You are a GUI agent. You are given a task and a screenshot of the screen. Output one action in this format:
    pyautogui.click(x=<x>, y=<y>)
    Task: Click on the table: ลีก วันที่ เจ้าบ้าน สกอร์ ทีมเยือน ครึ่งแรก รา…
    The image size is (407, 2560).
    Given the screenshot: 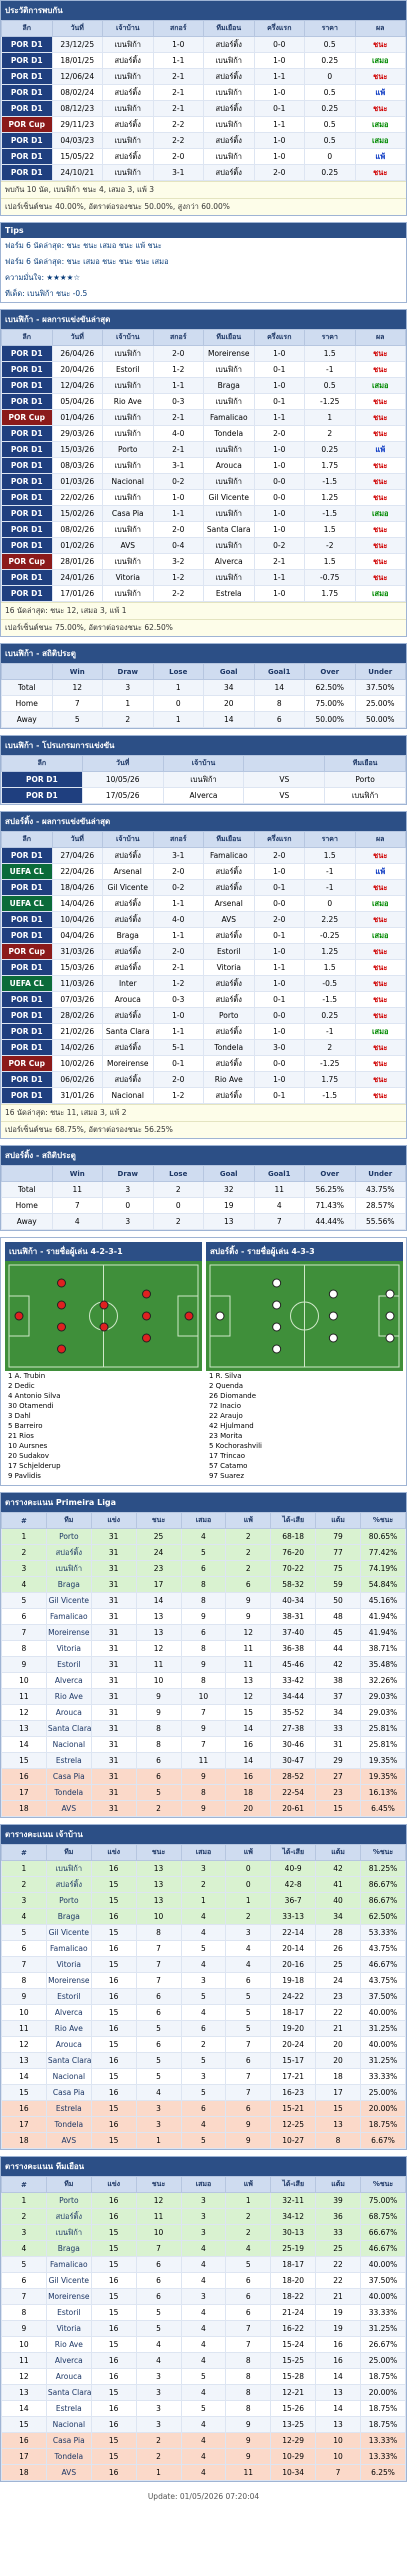 What is the action you would take?
    pyautogui.click(x=203, y=967)
    